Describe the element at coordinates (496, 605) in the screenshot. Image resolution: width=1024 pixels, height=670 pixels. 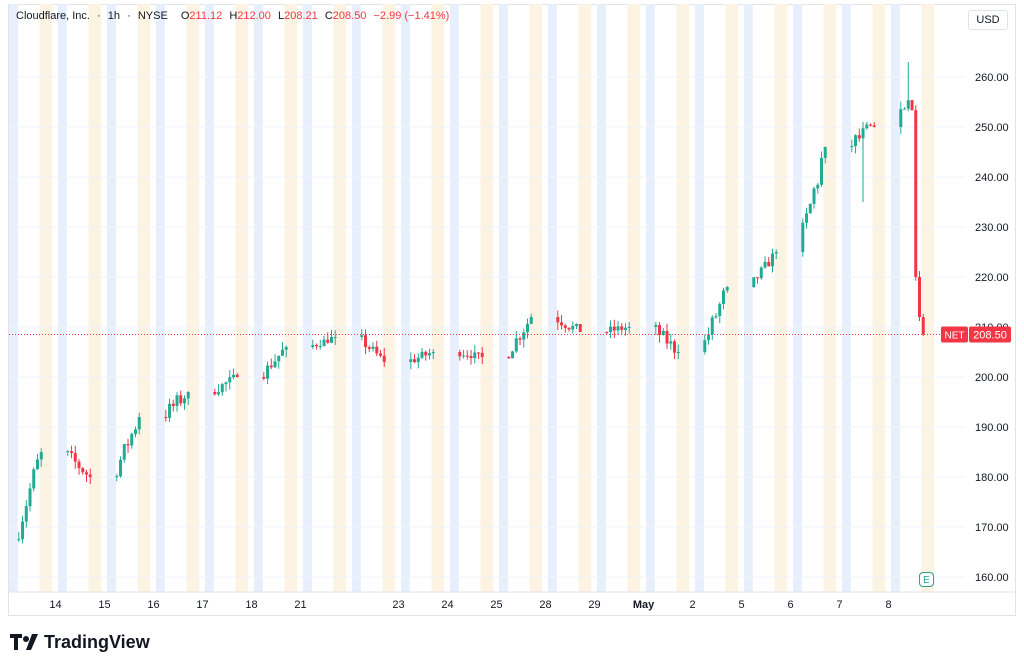
I see `x-tick-label: 25` at that location.